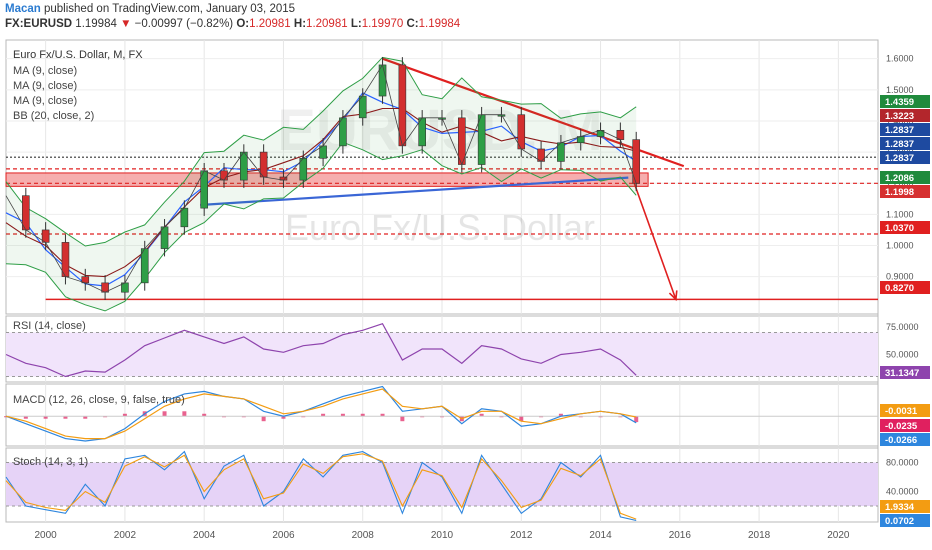 This screenshot has width=932, height=550. Describe the element at coordinates (184, 24) in the screenshot. I see `change-value: −0.00997 (−0.82%)` at that location.